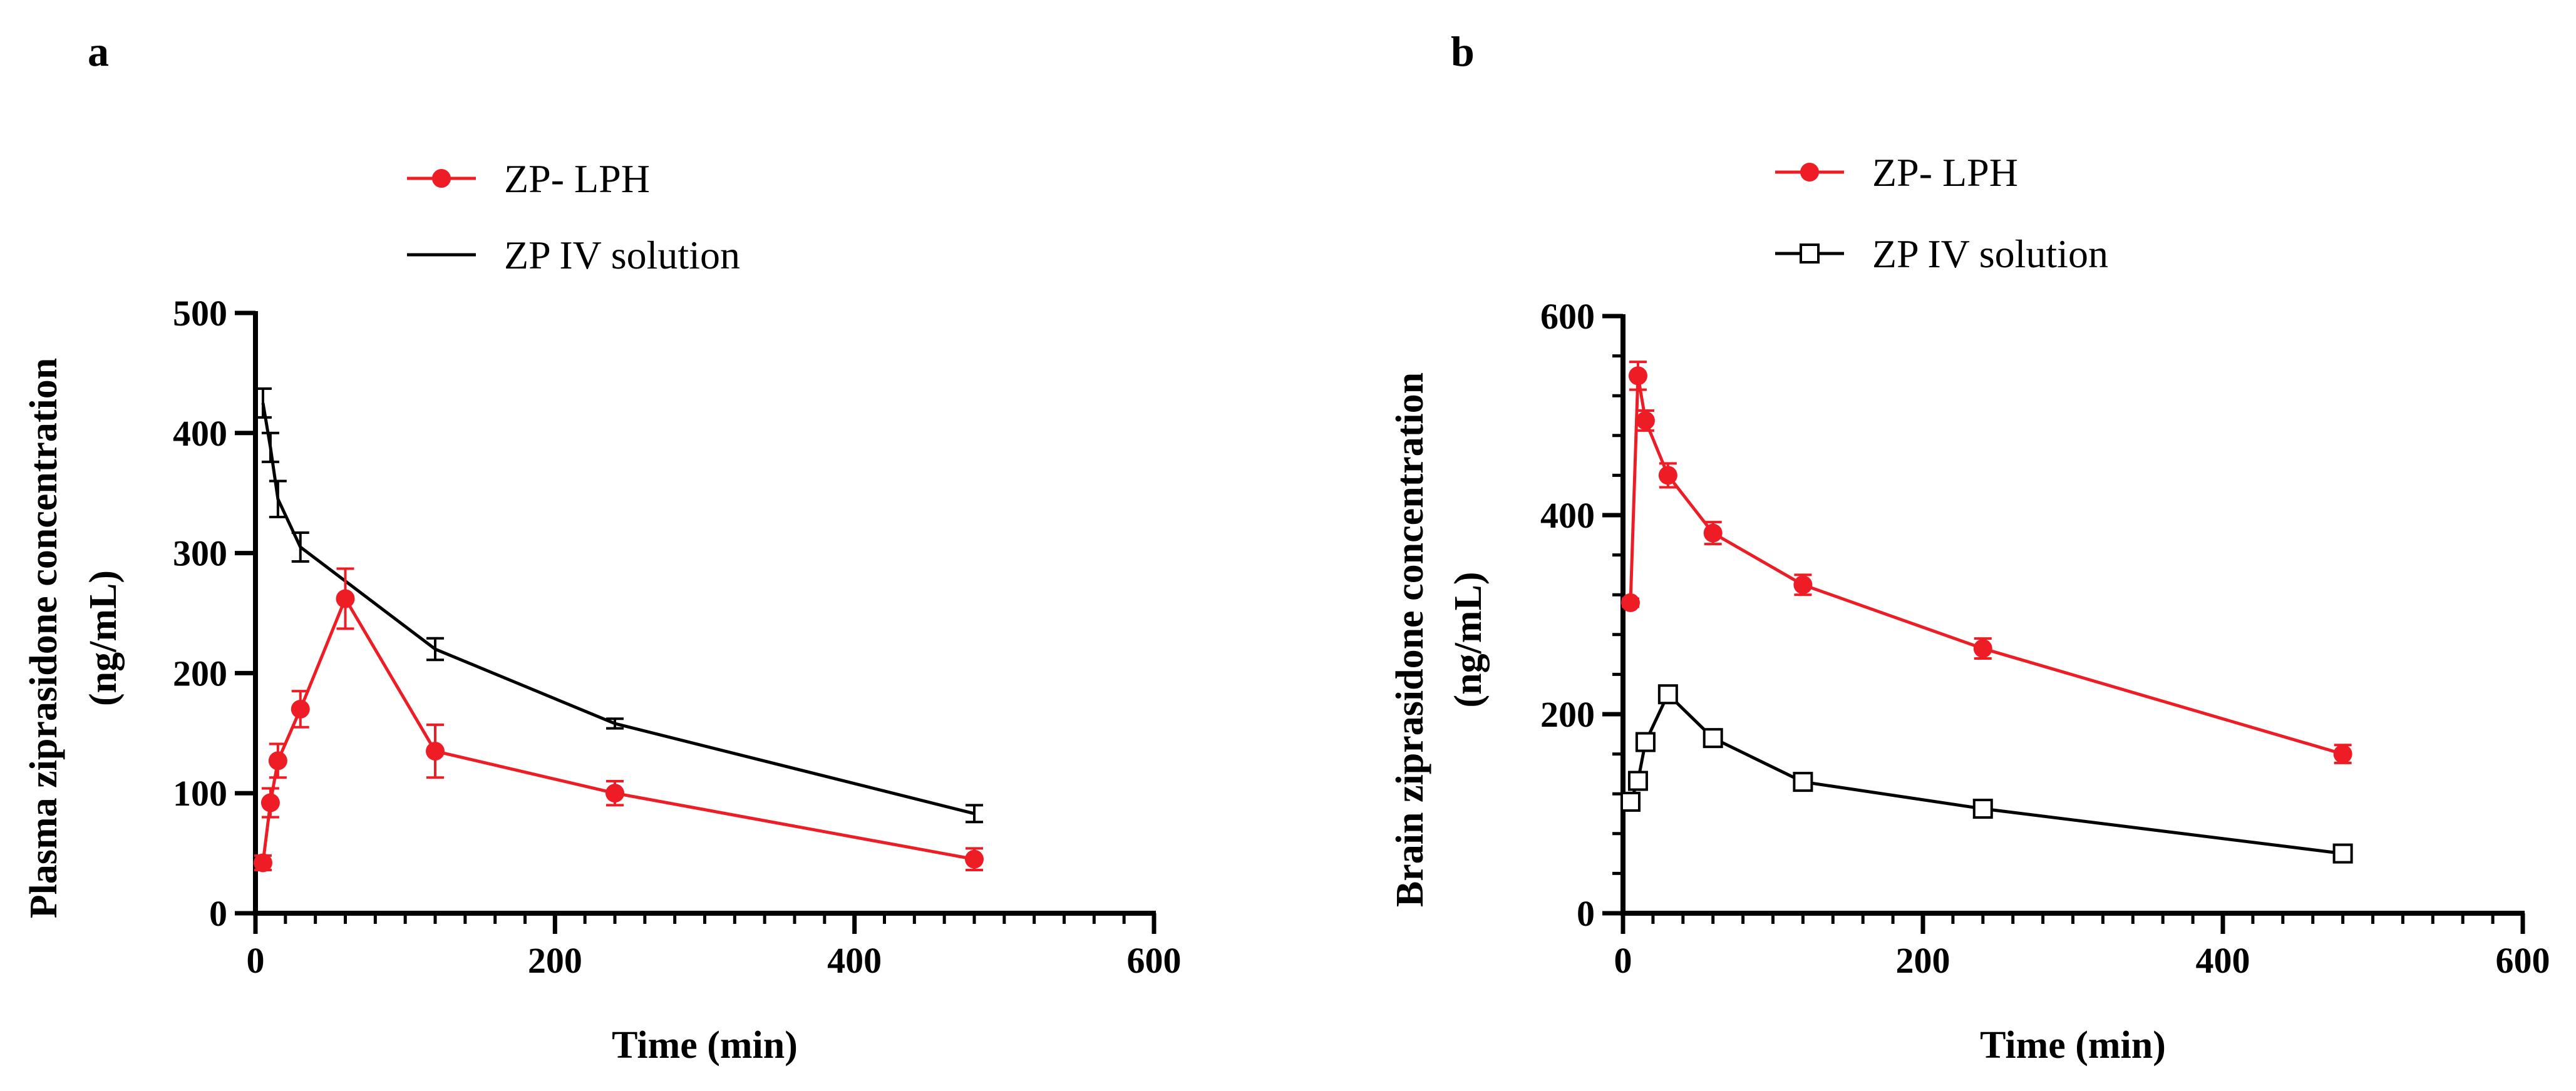  What do you see at coordinates (1463, 51) in the screenshot?
I see `panel-letter-b: b` at bounding box center [1463, 51].